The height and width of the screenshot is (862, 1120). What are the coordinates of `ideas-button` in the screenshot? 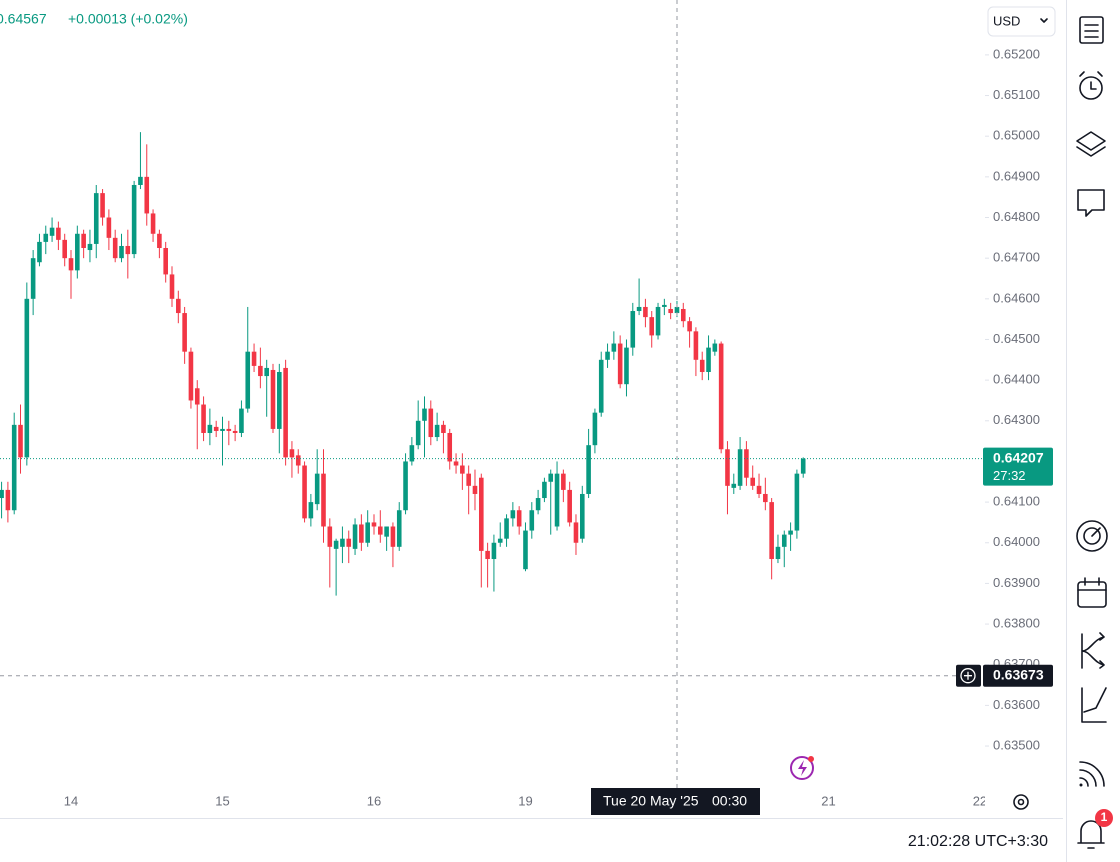 It's located at (1092, 536).